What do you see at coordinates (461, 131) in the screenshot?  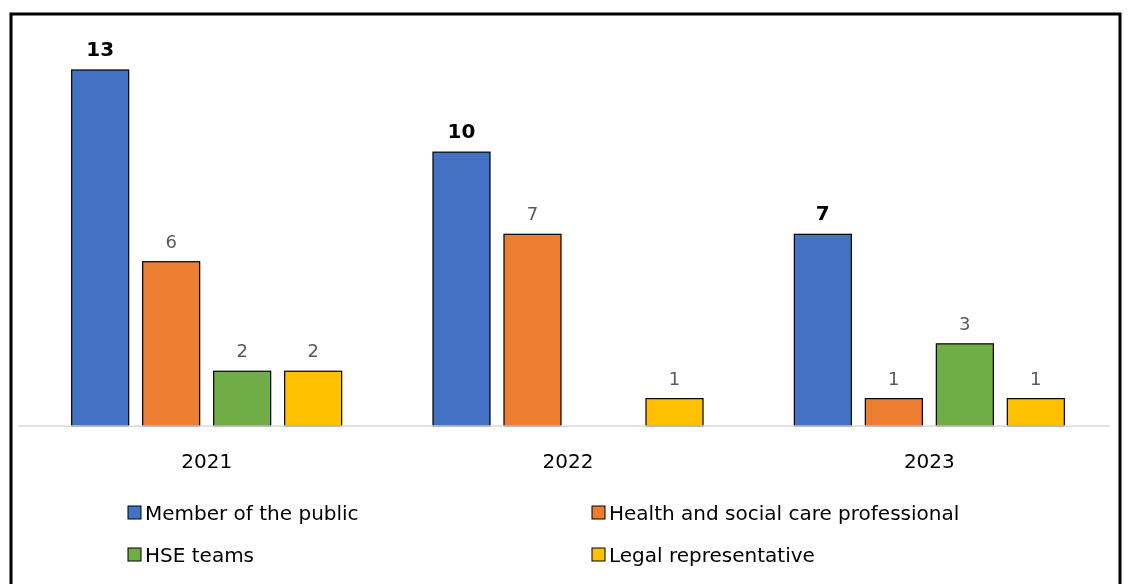 I see `data-label: 10` at bounding box center [461, 131].